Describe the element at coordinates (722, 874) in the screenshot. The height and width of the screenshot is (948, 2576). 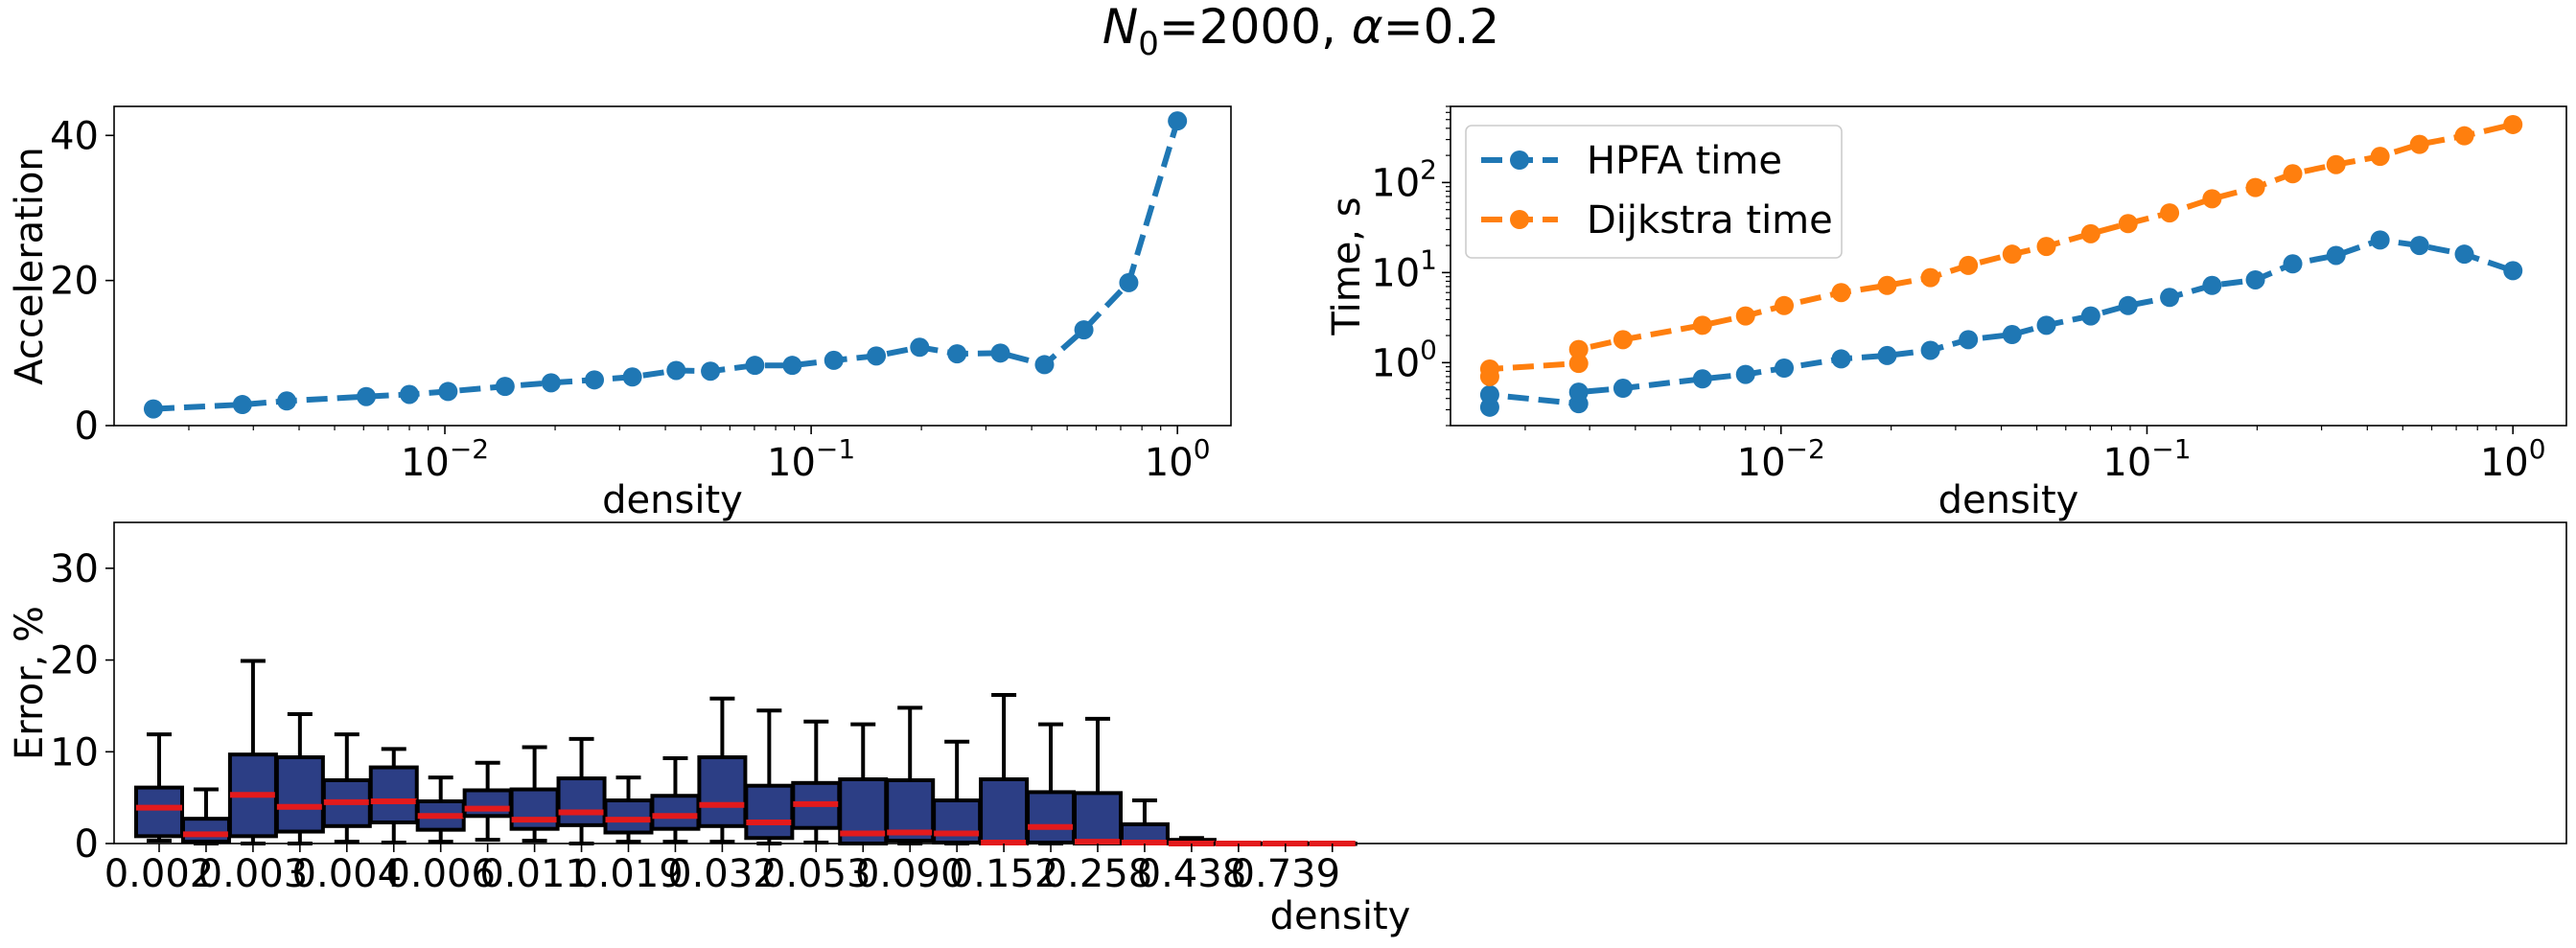
I see `x-tick-label: 0.032` at that location.